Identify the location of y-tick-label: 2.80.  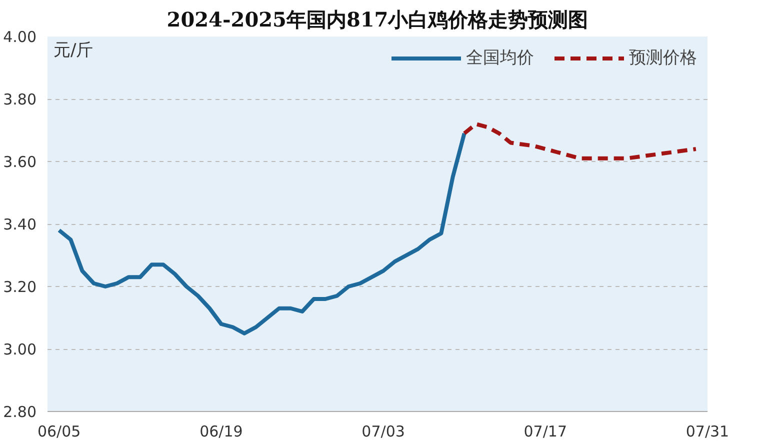
(20, 412).